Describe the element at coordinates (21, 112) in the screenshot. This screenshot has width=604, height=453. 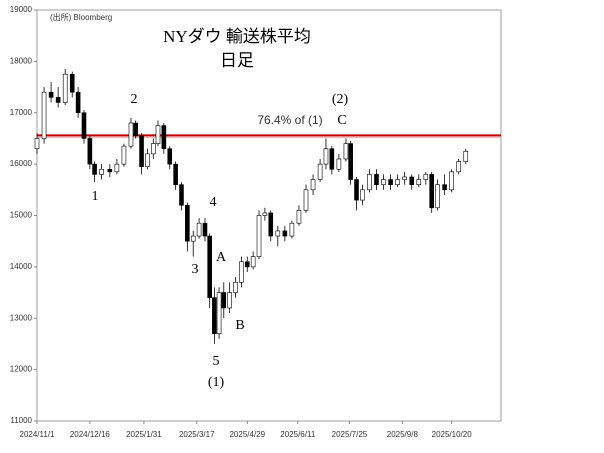
I see `y-tick-label: 17000` at that location.